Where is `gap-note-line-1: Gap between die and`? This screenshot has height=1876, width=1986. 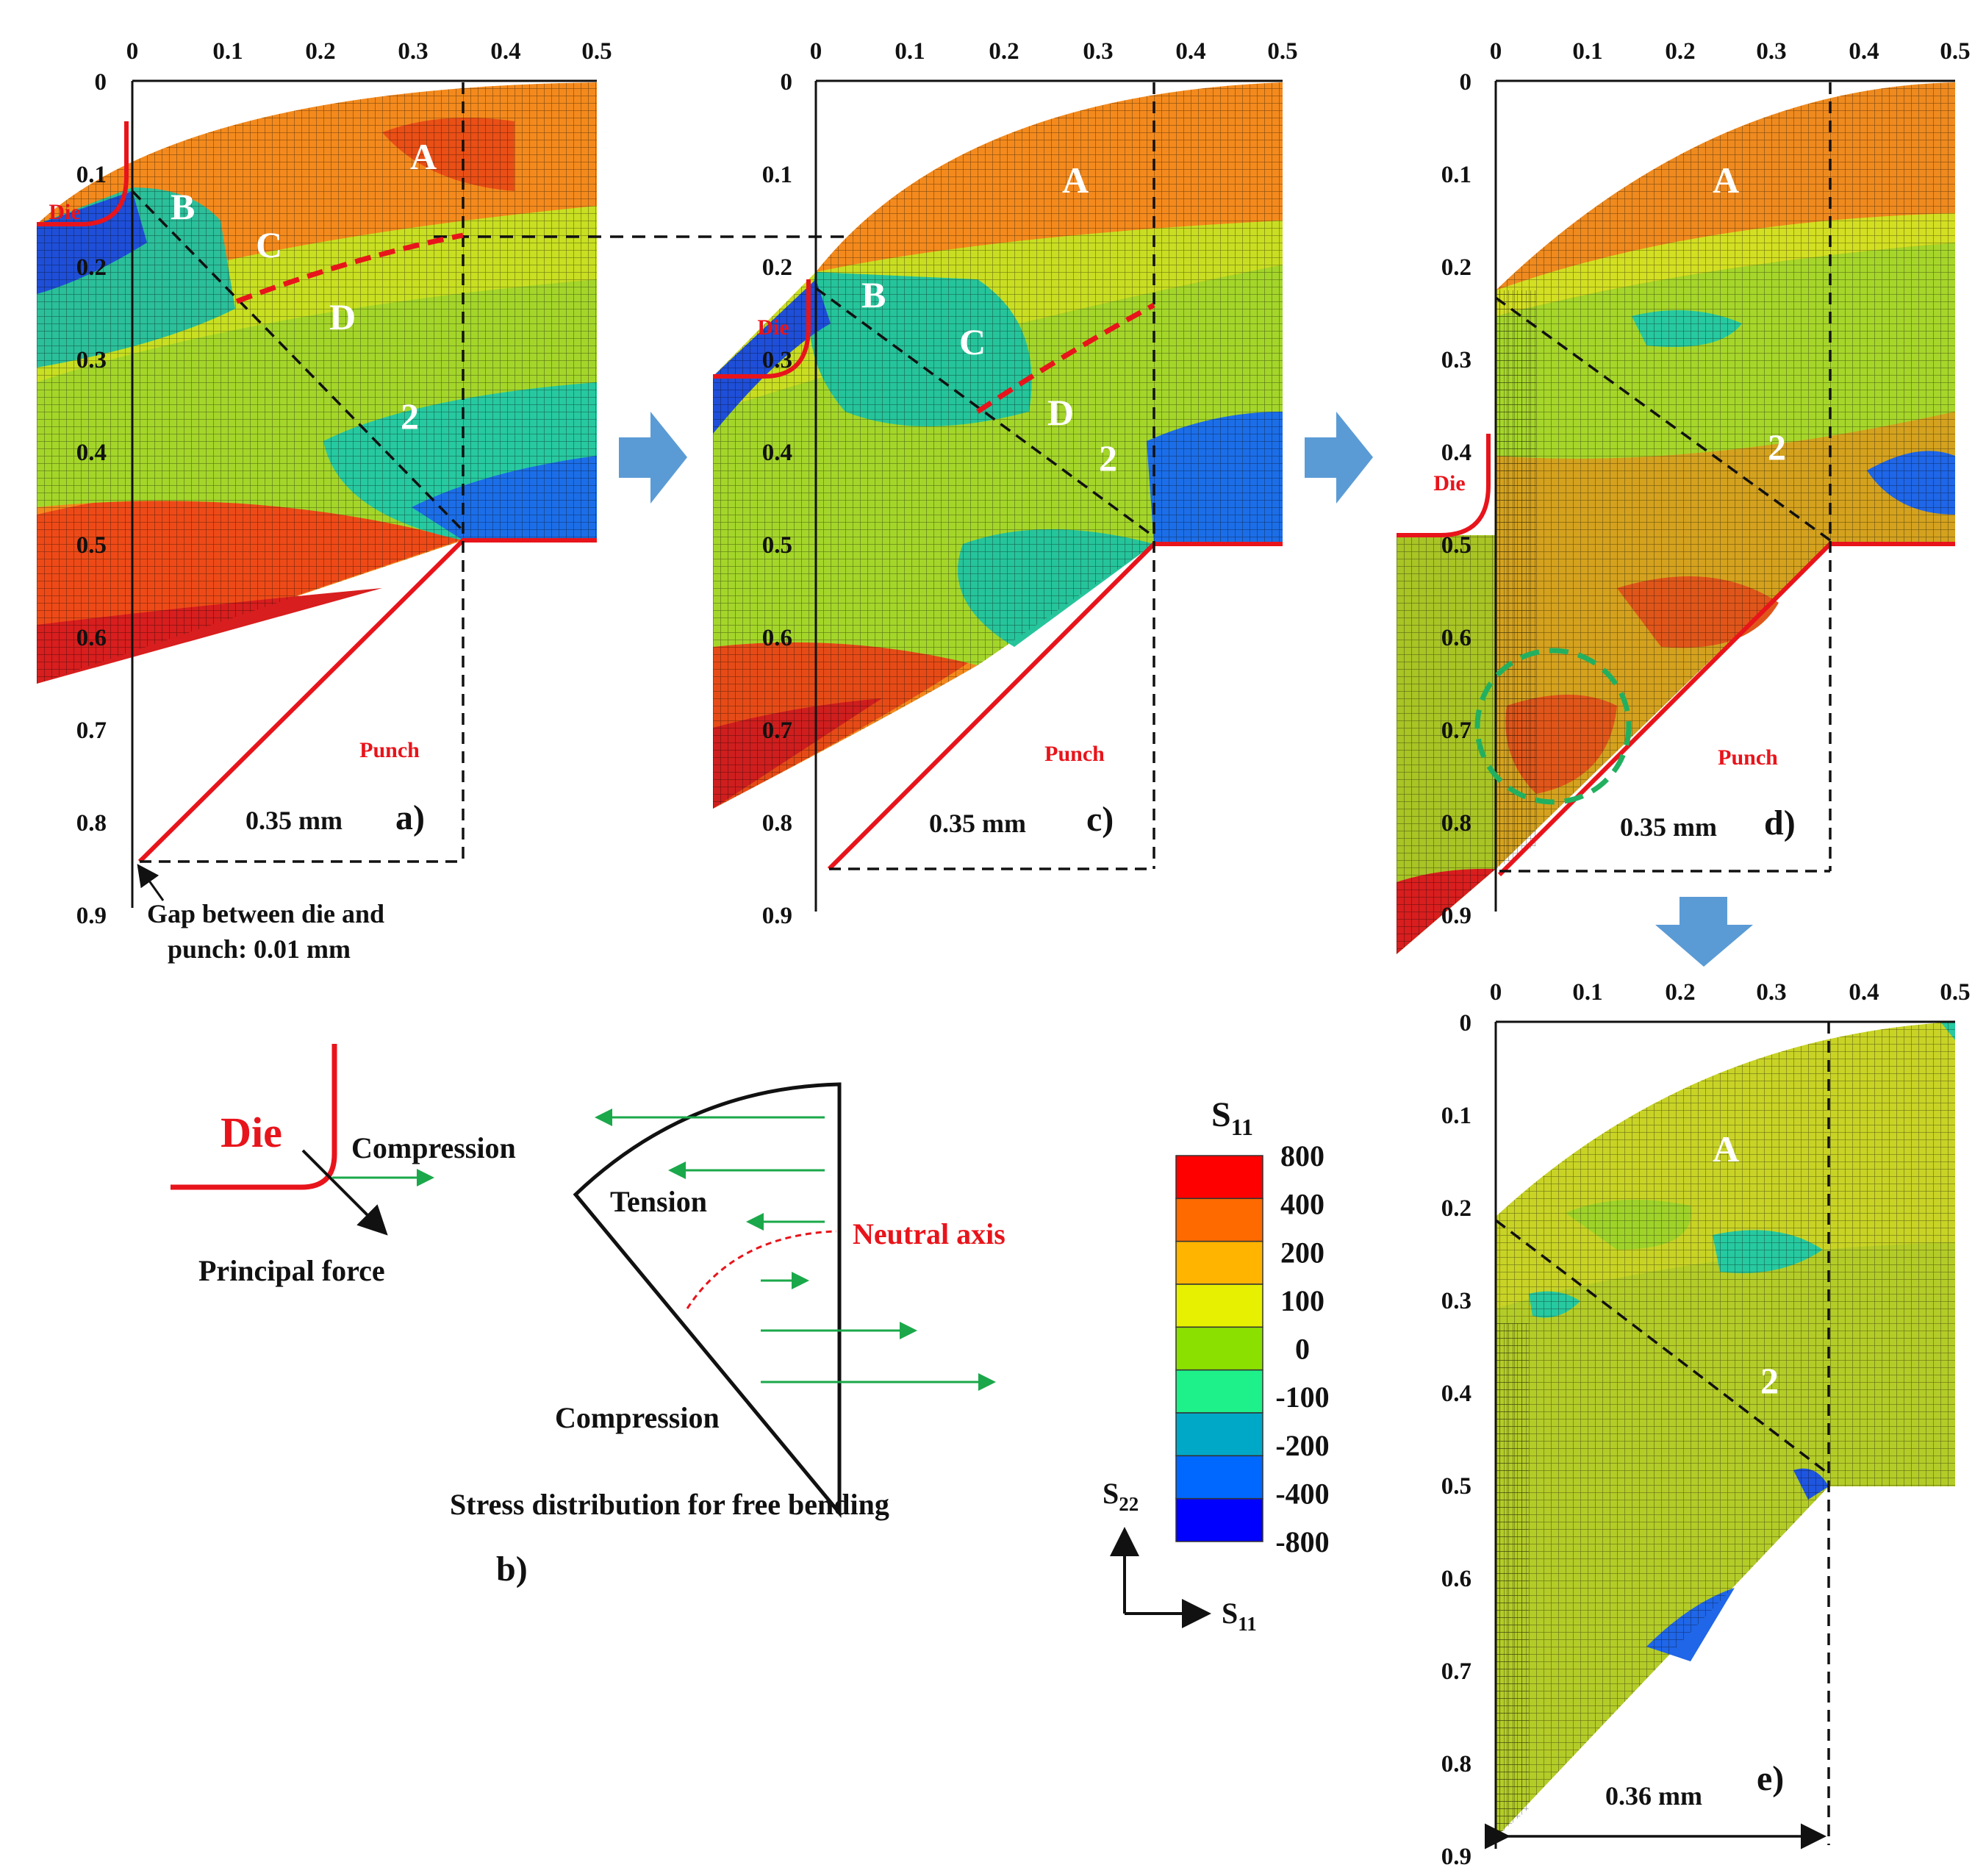 gap-note-line-1: Gap between die and is located at coordinates (265, 913).